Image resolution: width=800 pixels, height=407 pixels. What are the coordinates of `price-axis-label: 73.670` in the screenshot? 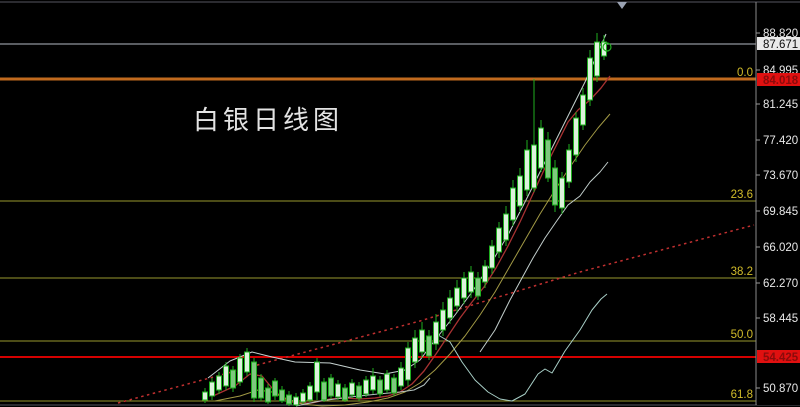 It's located at (780, 176).